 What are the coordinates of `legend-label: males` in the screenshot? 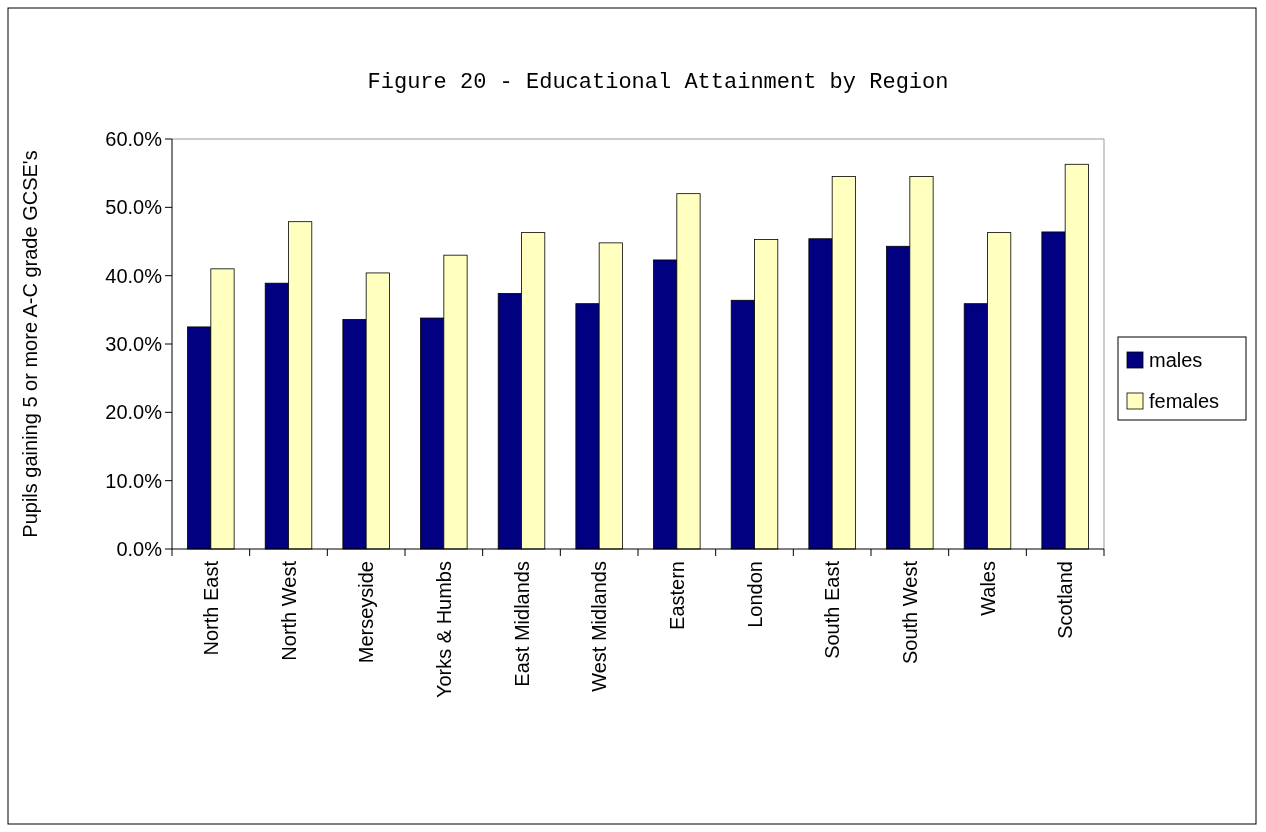 It's located at (1176, 360).